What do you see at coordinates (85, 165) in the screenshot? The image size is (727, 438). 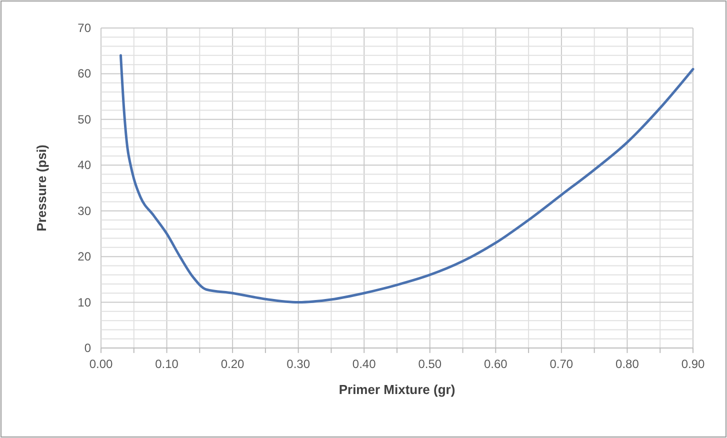 I see `y-tick-label: 40` at bounding box center [85, 165].